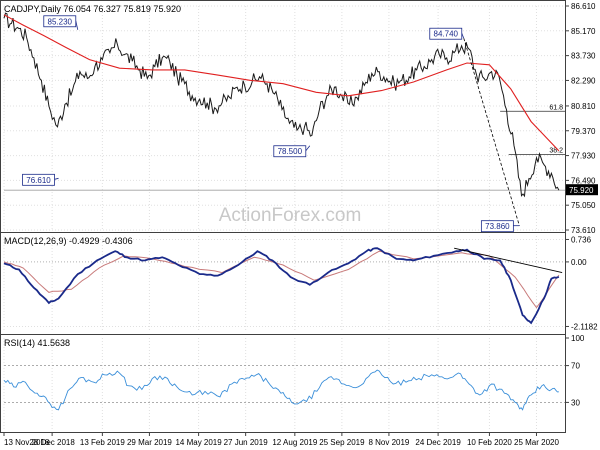 This screenshot has width=600, height=450. I want to click on x-tick-label: 10 Feb 2020, so click(489, 442).